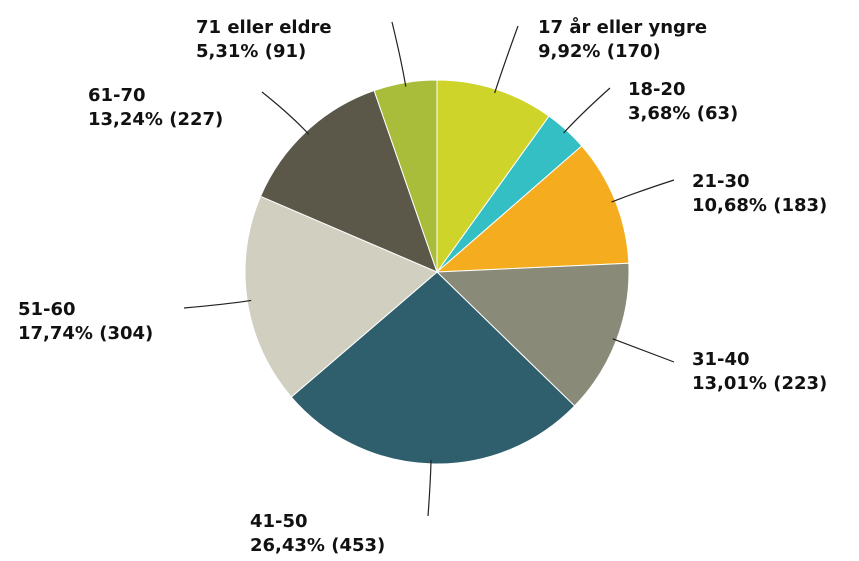  Describe the element at coordinates (251, 51) in the screenshot. I see `slice-value-label: 5,31% (91)` at that location.